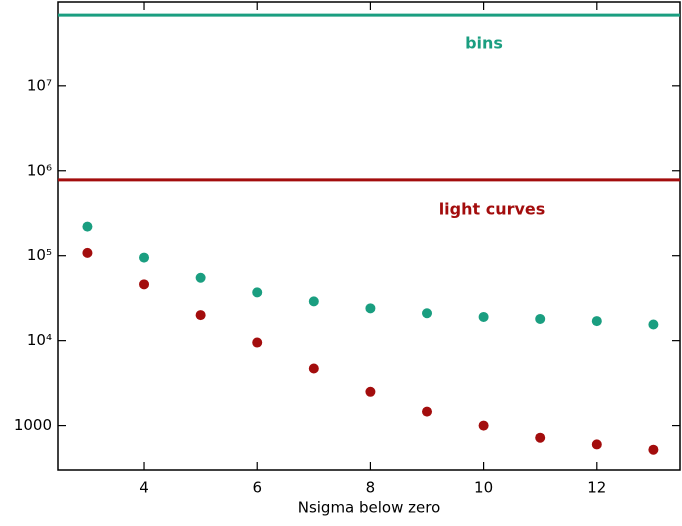  Describe the element at coordinates (33, 425) in the screenshot. I see `y-tick-label: 1000` at that location.